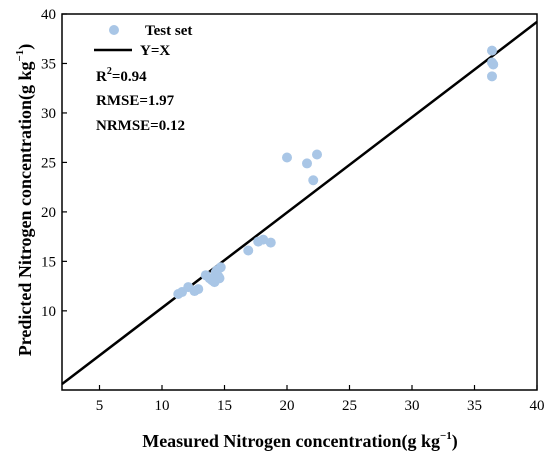 The width and height of the screenshot is (550, 460). What do you see at coordinates (155, 51) in the screenshot?
I see `legend-label-y-equals-x: Y=X` at bounding box center [155, 51].